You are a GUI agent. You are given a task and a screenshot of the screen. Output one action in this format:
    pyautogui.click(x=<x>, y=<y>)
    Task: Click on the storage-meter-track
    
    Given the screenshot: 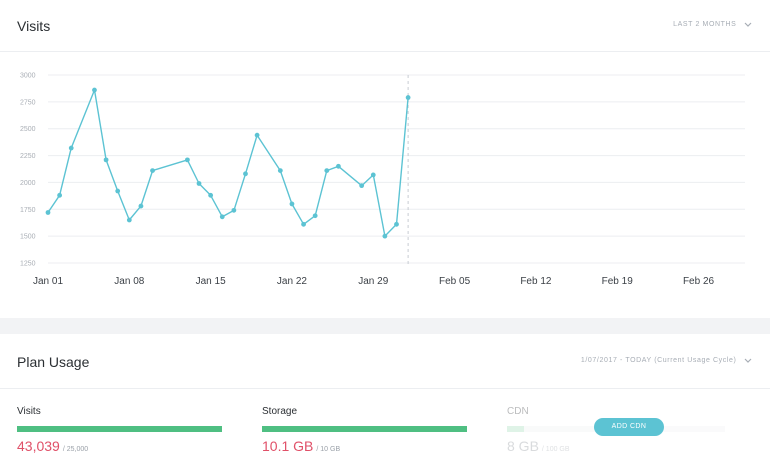 What is the action you would take?
    pyautogui.click(x=364, y=429)
    